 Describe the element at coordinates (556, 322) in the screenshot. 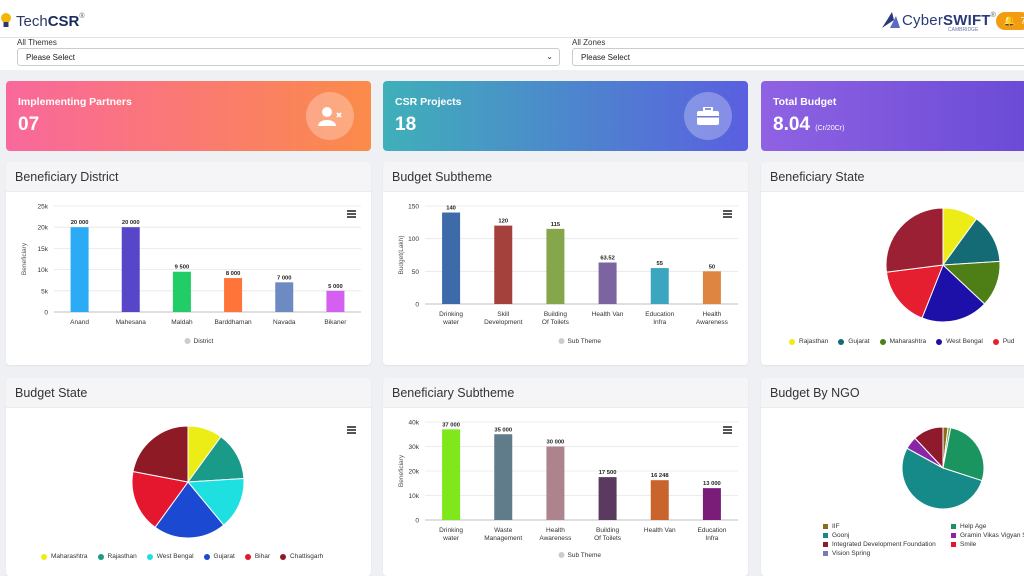

I see `x-tick-label: Of Toilets` at that location.